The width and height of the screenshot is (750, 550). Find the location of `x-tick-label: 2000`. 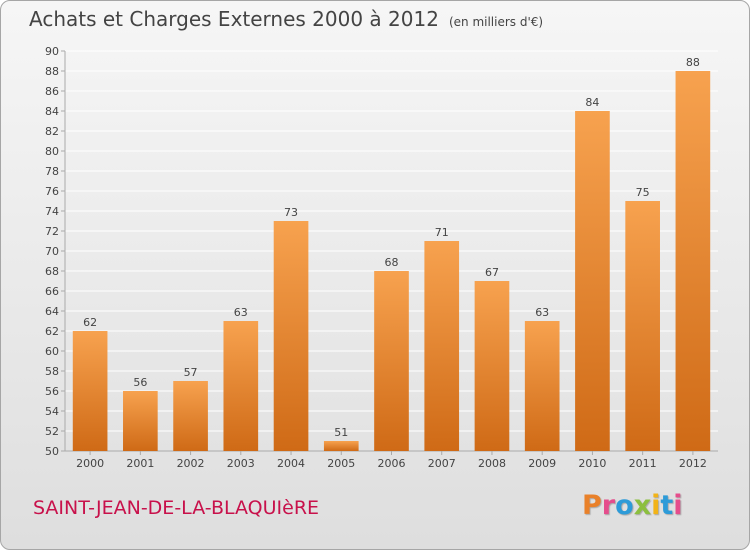

x-tick-label: 2000 is located at coordinates (90, 463).